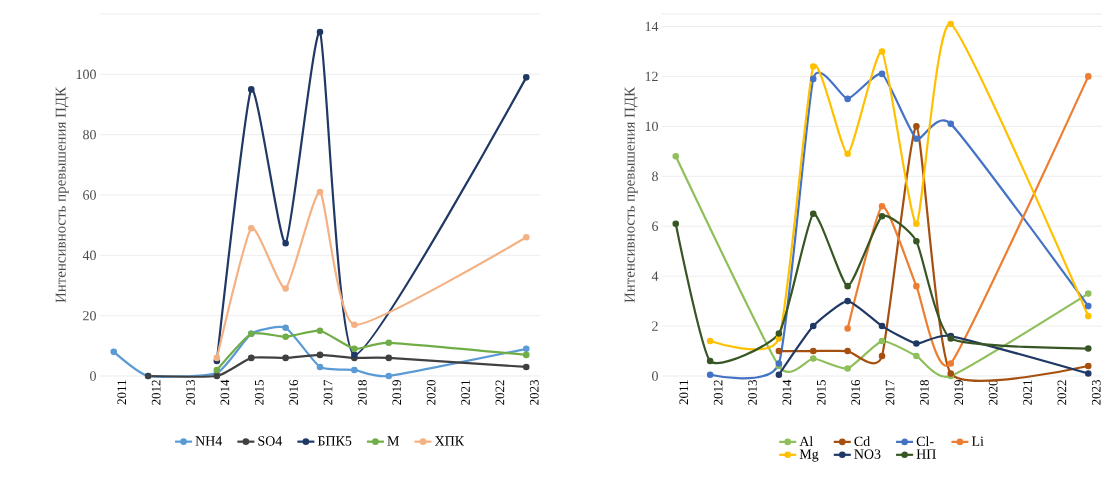  Describe the element at coordinates (334, 441) in the screenshot. I see `legend-label: БПК5` at that location.